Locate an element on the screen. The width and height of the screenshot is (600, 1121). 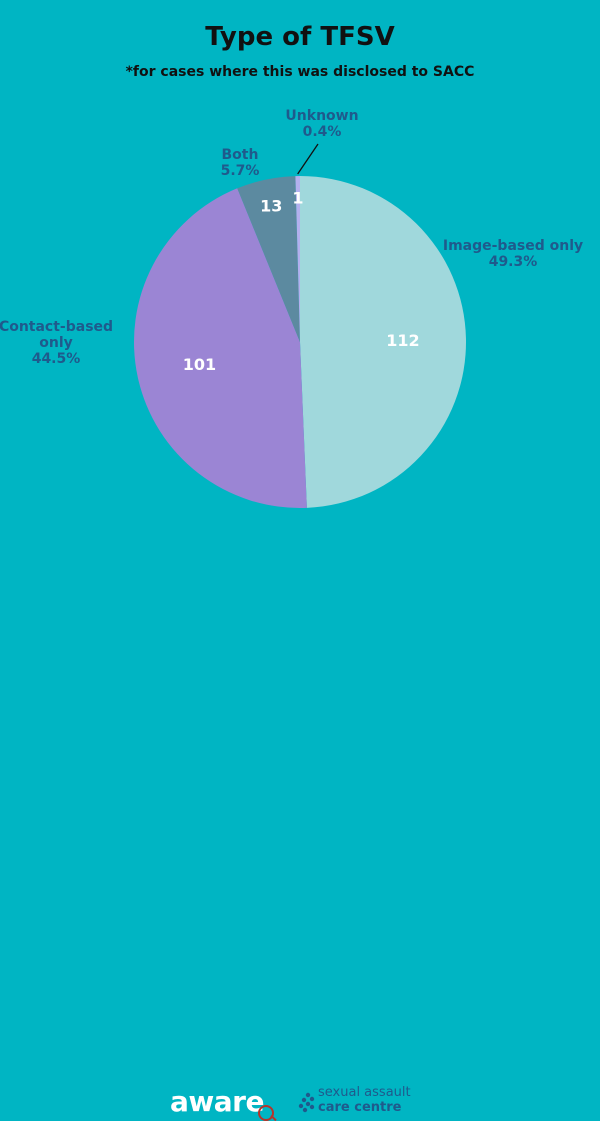
slice-label-image-based-only: Image-based only 49.3% is located at coordinates (513, 254).